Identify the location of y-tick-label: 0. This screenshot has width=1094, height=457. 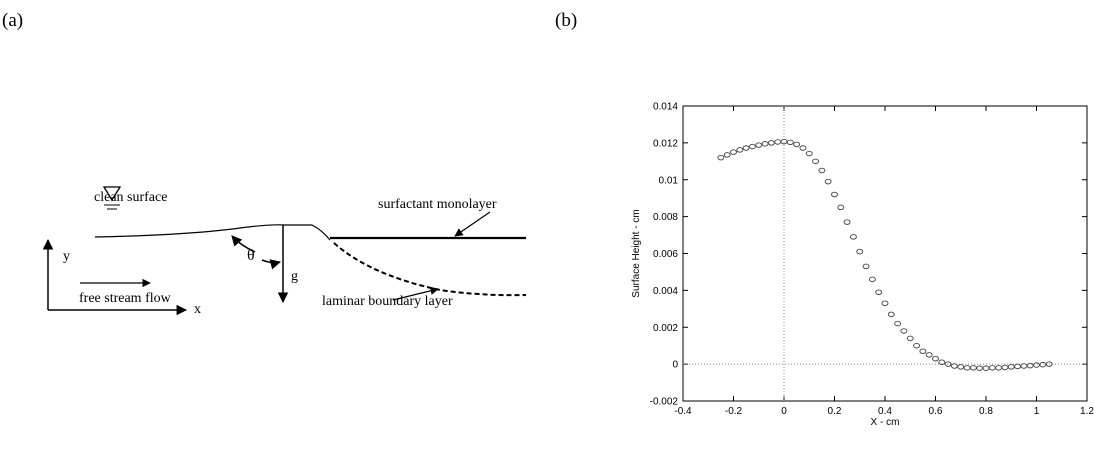
(675, 365).